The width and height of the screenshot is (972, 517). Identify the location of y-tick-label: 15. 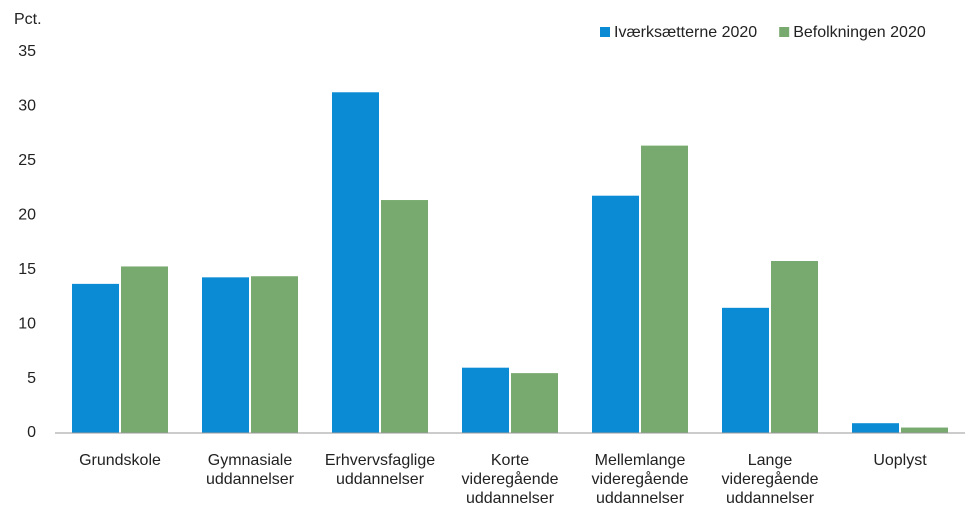
(27, 269).